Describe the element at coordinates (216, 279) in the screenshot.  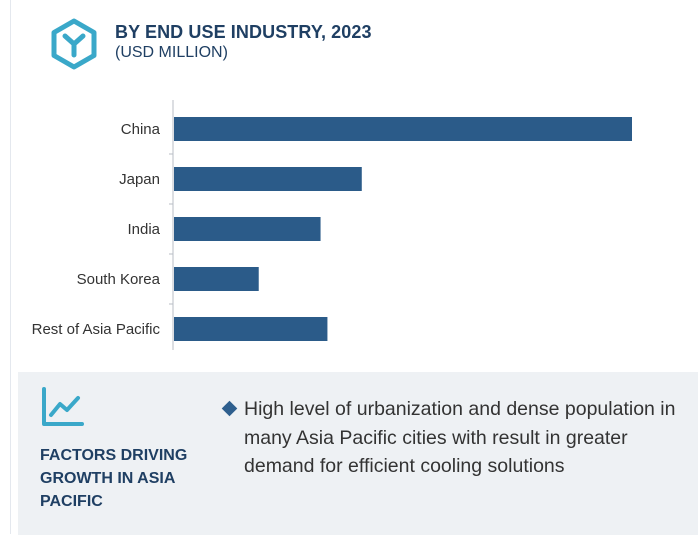
I see `bar-south-korea` at that location.